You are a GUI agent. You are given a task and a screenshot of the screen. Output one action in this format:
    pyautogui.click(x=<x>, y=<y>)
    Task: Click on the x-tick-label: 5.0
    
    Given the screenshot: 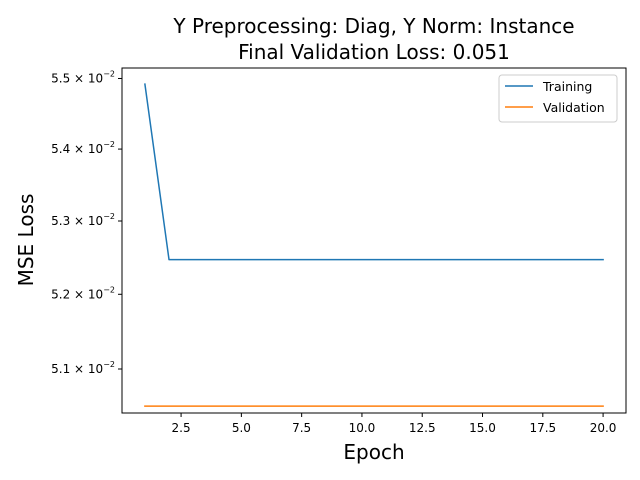 What is the action you would take?
    pyautogui.click(x=241, y=428)
    